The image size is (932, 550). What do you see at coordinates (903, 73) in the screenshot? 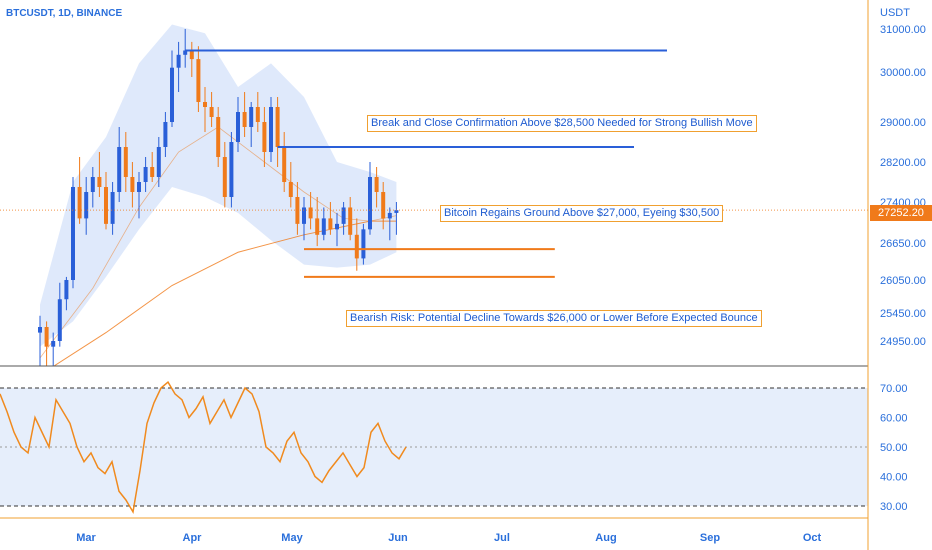
I see `price-tick-label: 30000.00` at bounding box center [903, 73].